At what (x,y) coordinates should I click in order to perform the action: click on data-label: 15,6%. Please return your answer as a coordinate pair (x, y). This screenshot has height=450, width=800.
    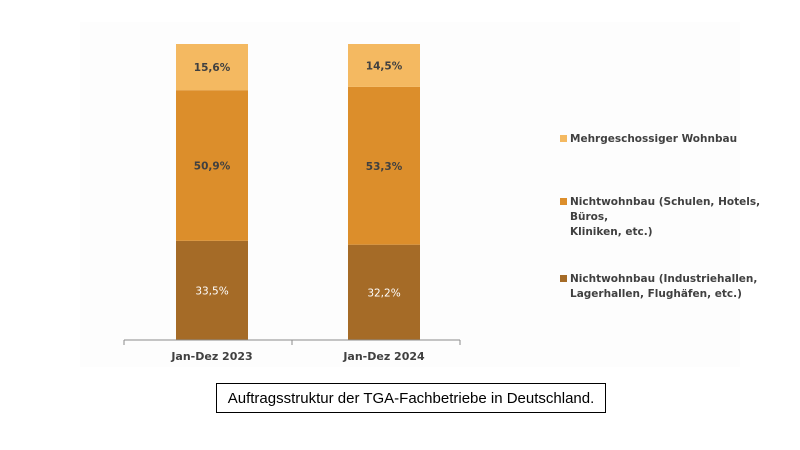
    Looking at the image, I should click on (212, 68).